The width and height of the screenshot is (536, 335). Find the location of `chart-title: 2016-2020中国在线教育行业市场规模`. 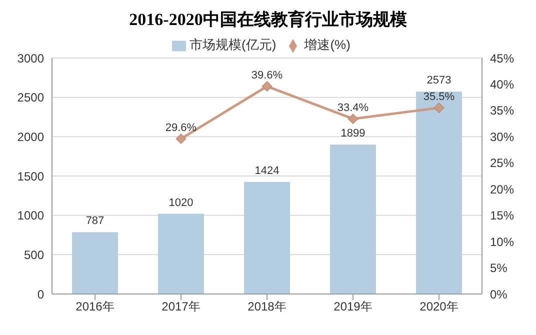

chart-title: 2016-2020中国在线教育行业市场规模 is located at coordinates (268, 20).